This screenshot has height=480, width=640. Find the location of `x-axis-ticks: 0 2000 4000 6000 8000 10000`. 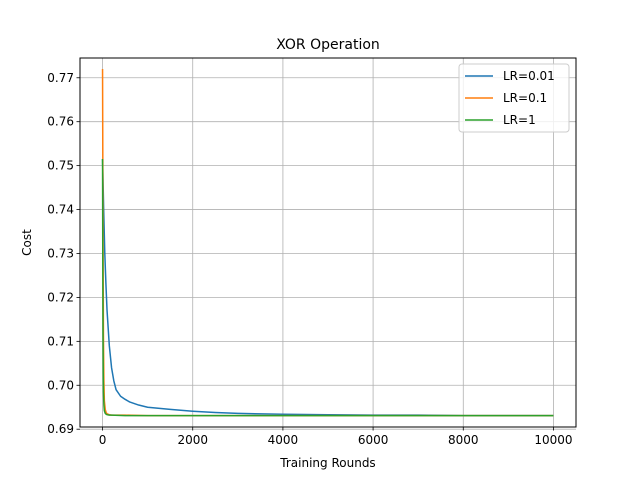

x-axis-ticks: 0 2000 4000 6000 8000 10000 is located at coordinates (336, 437).